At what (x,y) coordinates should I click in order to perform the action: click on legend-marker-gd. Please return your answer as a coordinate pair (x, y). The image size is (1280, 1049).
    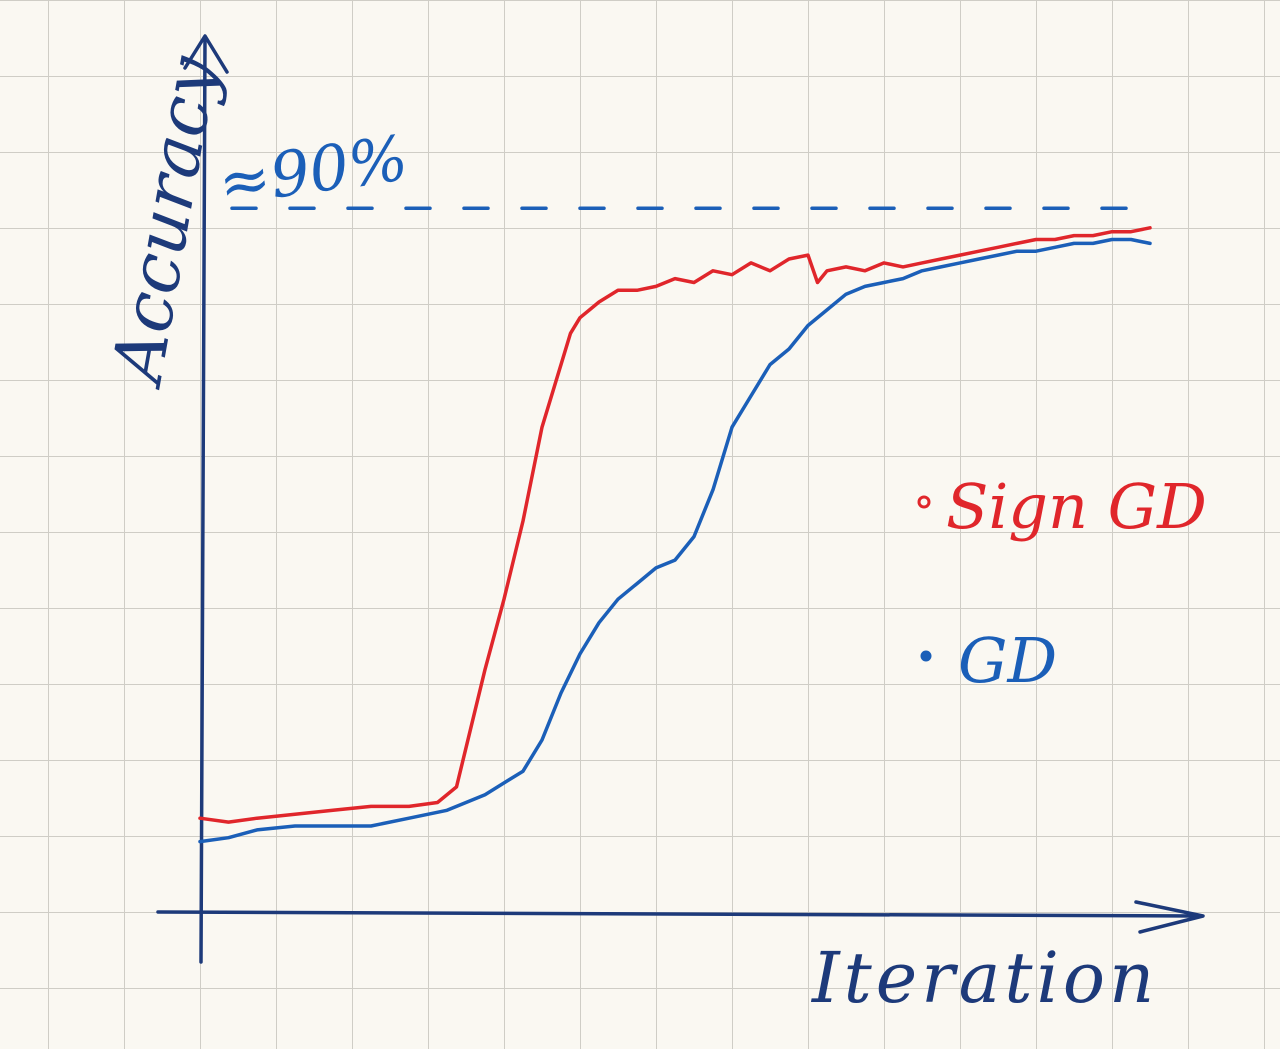
    Looking at the image, I should click on (926, 656).